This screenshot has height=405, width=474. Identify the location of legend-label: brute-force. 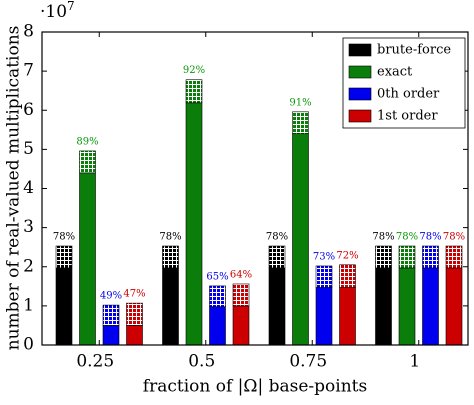
(414, 50).